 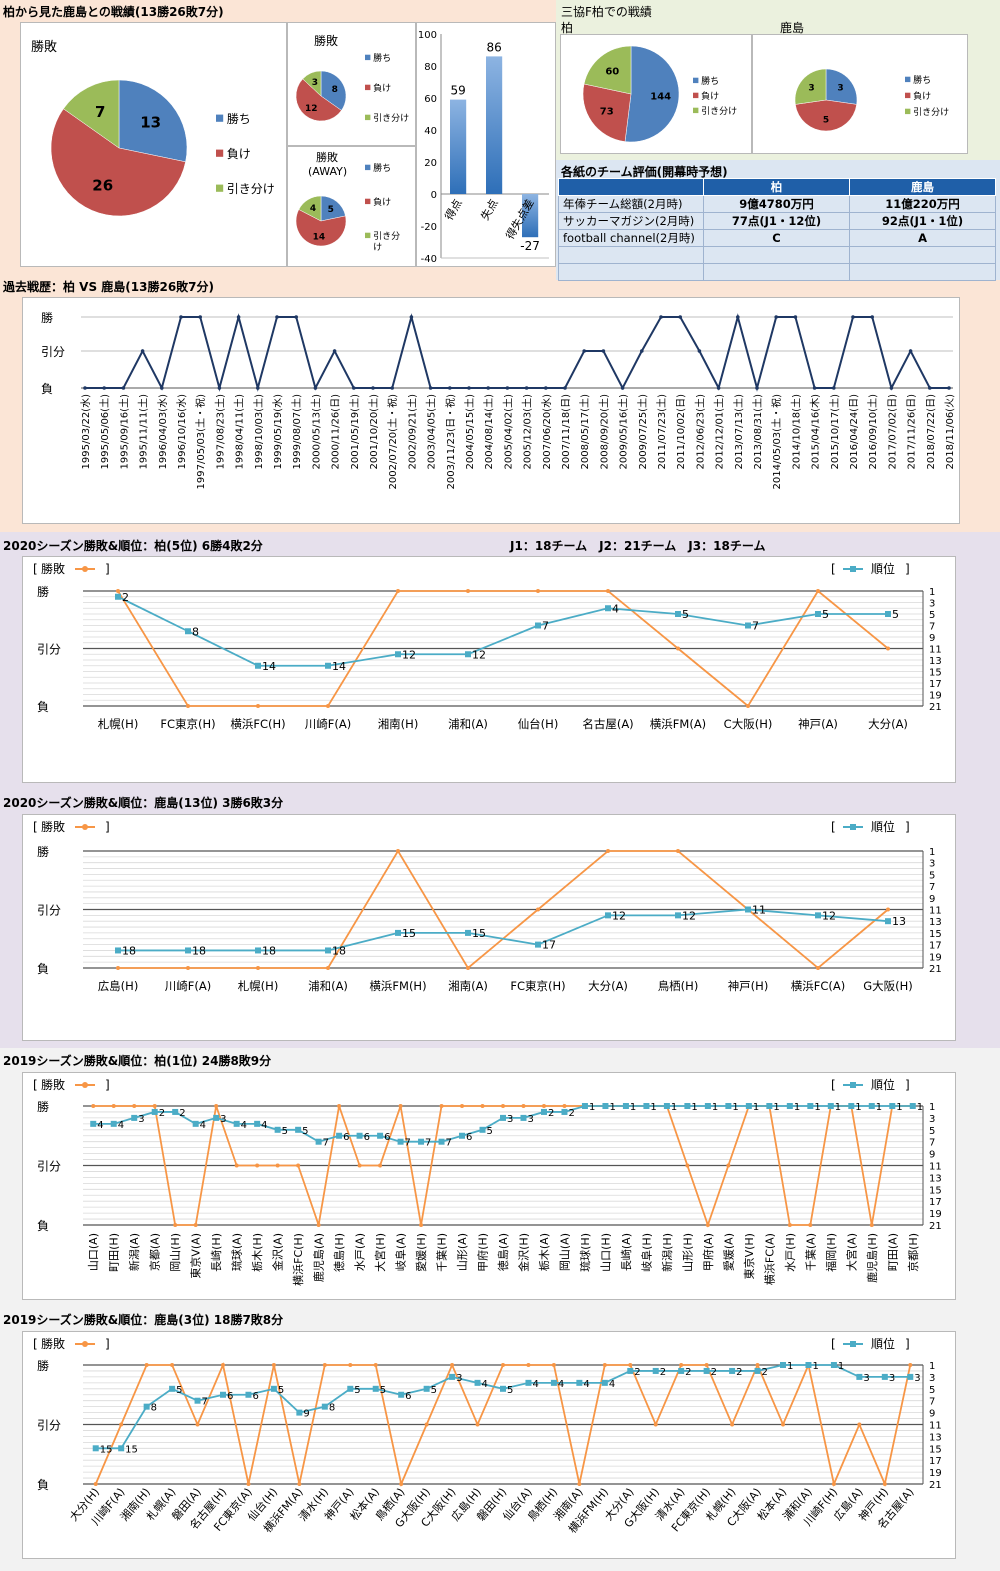 I want to click on evaluation-header-kashiwa: 柏, so click(x=776, y=187).